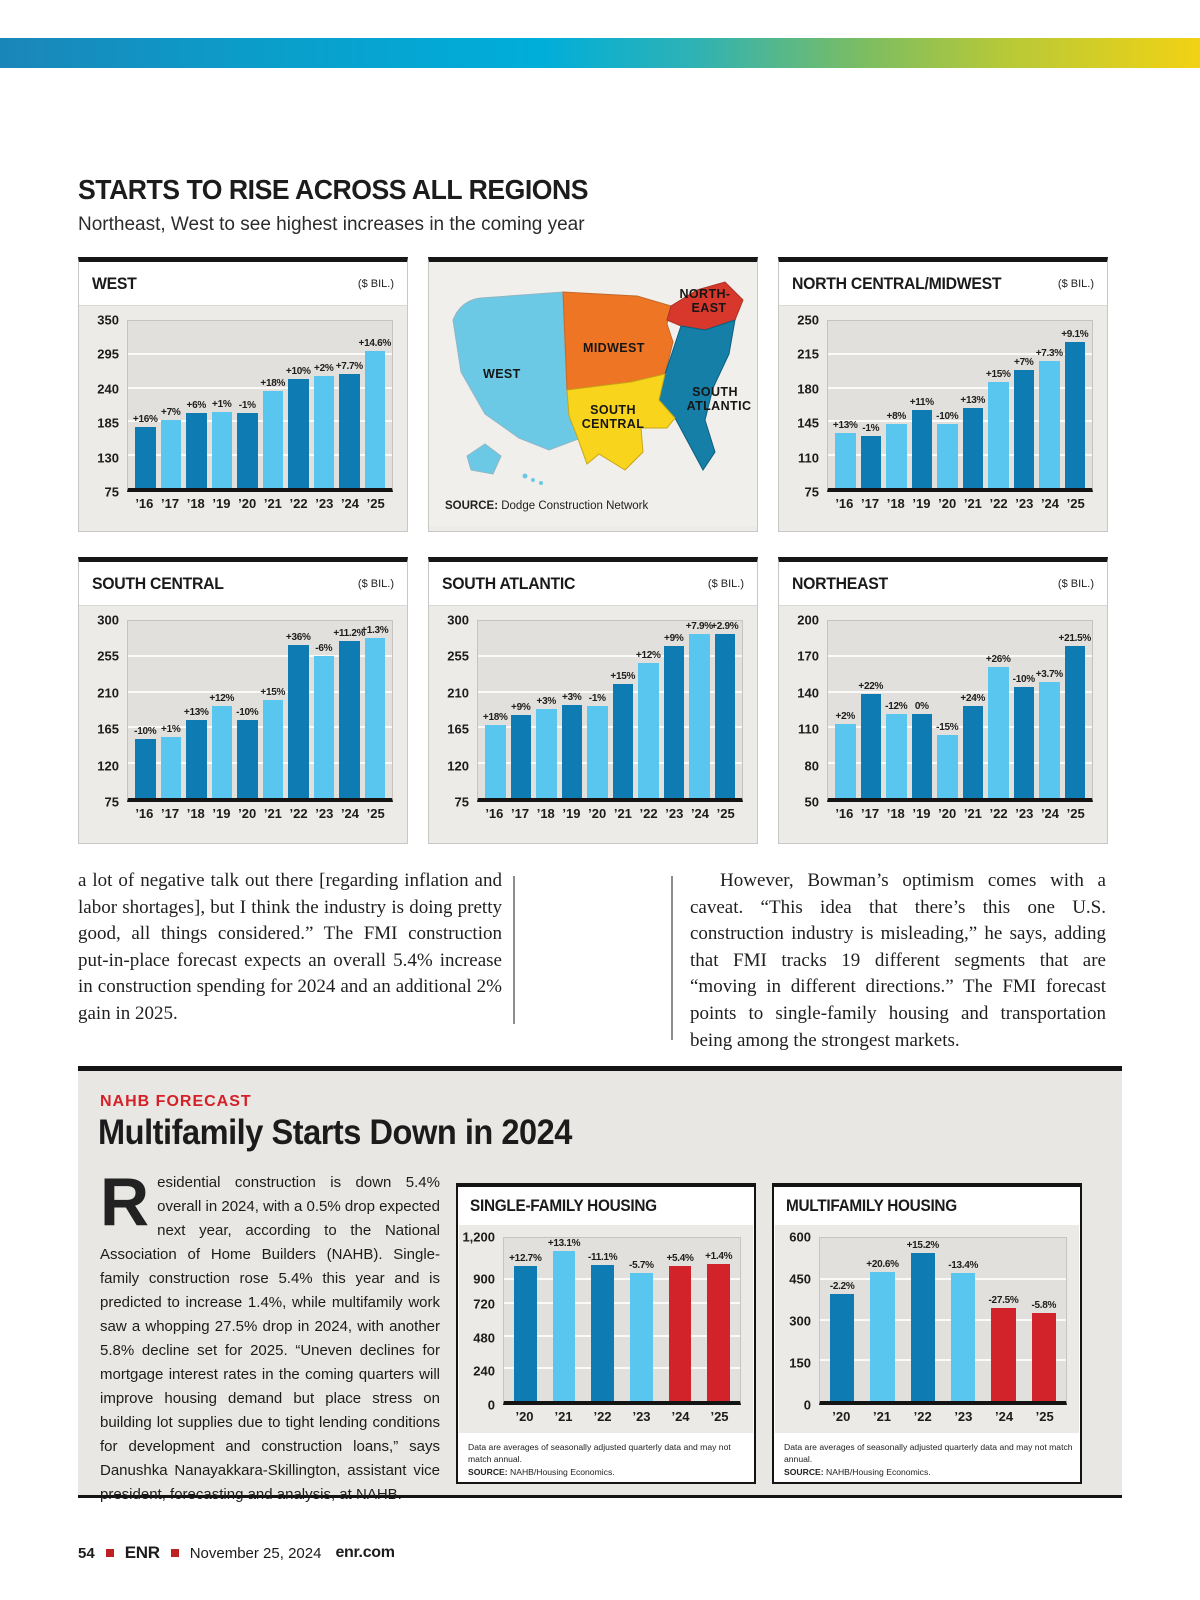  I want to click on bar-slot: 0%, so click(921, 709).